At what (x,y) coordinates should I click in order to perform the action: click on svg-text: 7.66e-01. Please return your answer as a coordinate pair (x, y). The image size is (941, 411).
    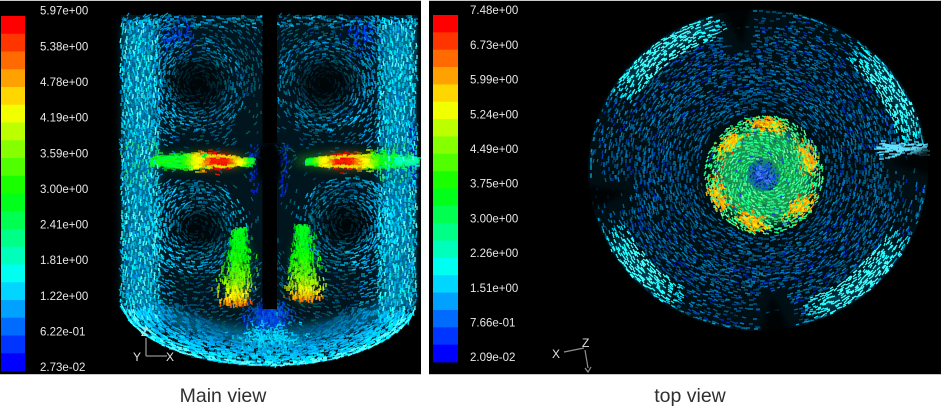
    Looking at the image, I should click on (492, 324).